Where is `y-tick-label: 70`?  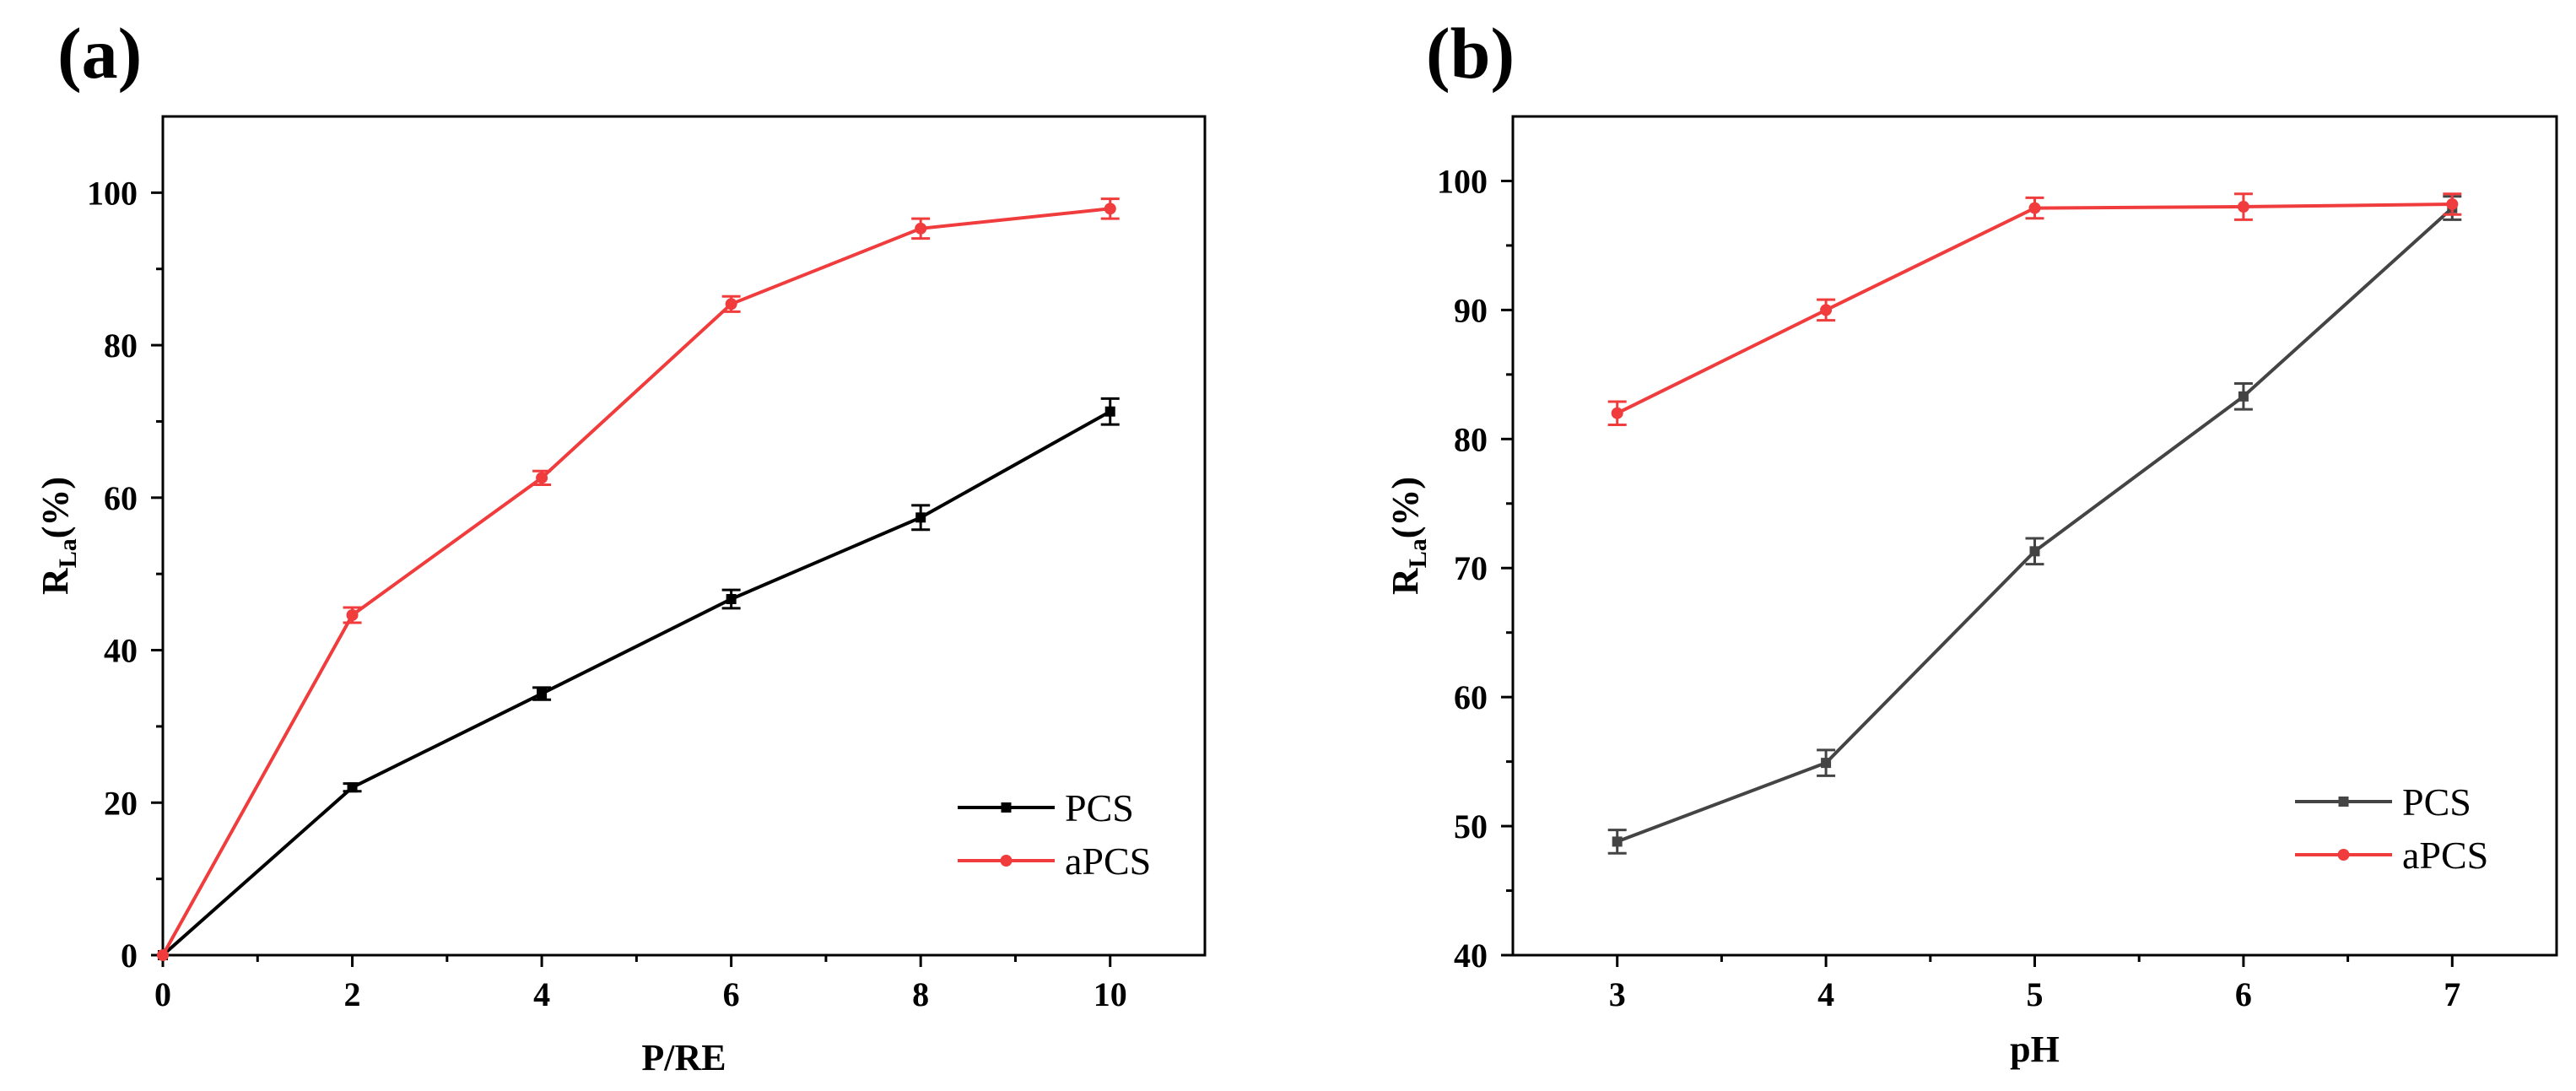
y-tick-label: 70 is located at coordinates (1471, 568).